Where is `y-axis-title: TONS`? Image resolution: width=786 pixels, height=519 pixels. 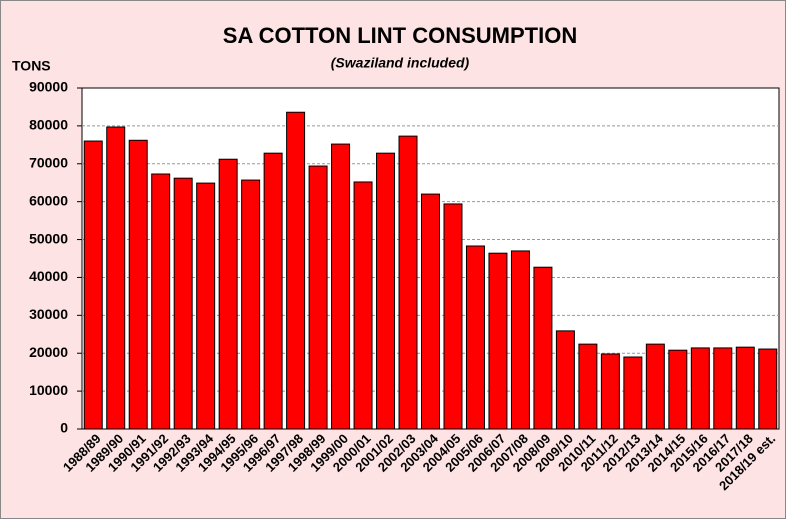 y-axis-title: TONS is located at coordinates (31, 66).